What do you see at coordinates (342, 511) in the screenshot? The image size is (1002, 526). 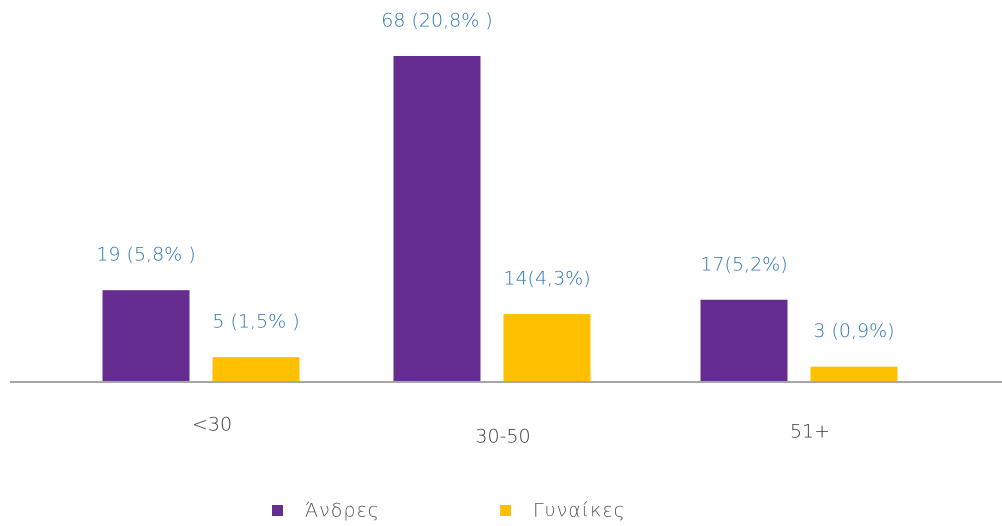 I see `legend-label: Άνδρες` at bounding box center [342, 511].